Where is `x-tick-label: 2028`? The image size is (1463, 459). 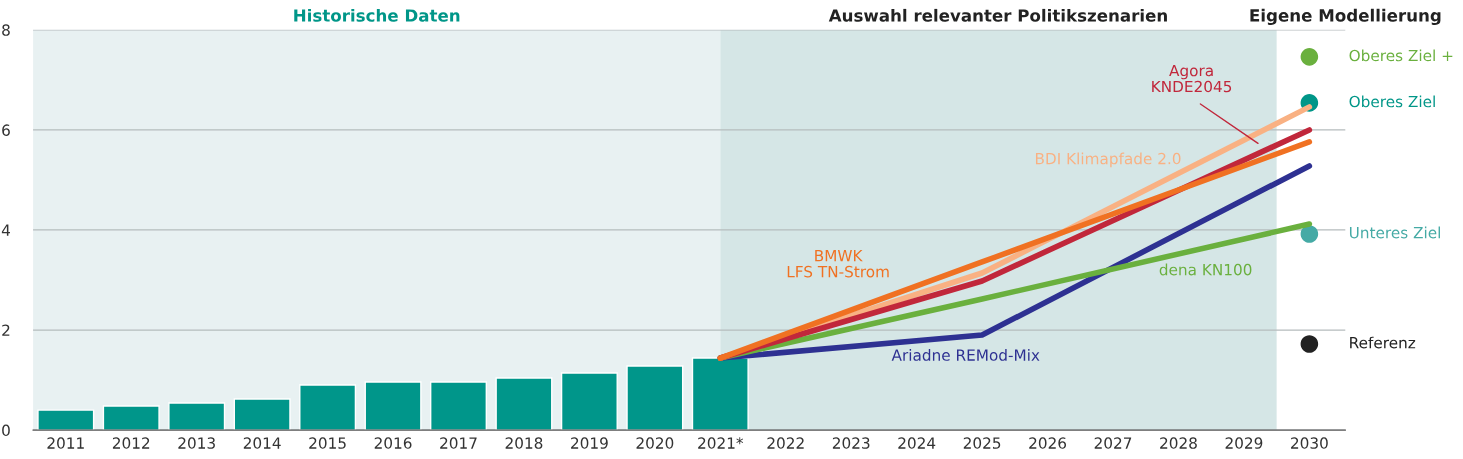
x-tick-label: 2028 is located at coordinates (1178, 443).